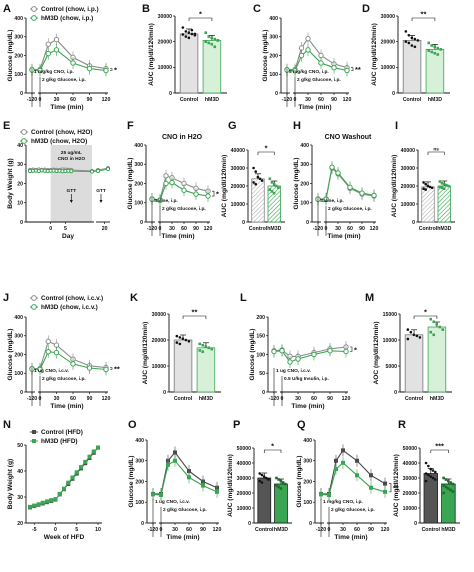 This screenshot has width=474, height=572. I want to click on y-tick-label: 50, so click(262, 374).